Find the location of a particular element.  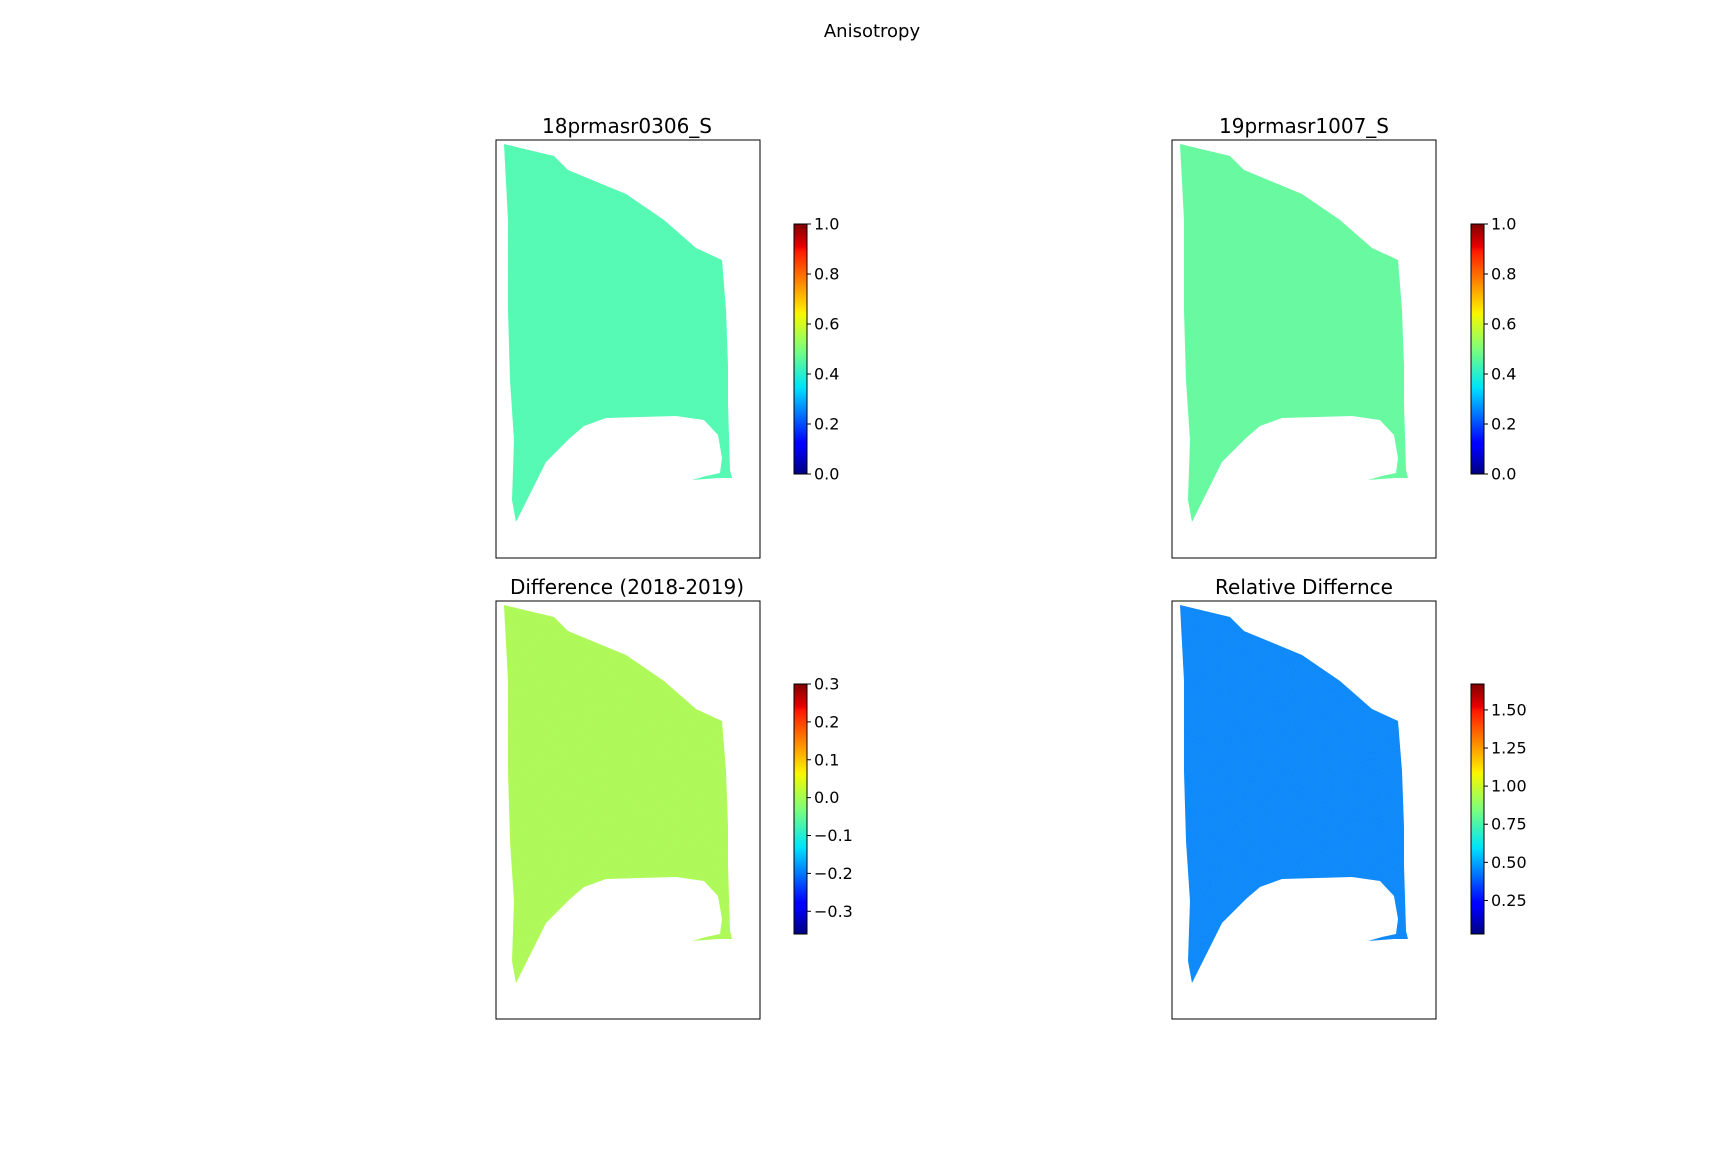

panel-1-title: 18prmasr0306_S is located at coordinates (627, 126).